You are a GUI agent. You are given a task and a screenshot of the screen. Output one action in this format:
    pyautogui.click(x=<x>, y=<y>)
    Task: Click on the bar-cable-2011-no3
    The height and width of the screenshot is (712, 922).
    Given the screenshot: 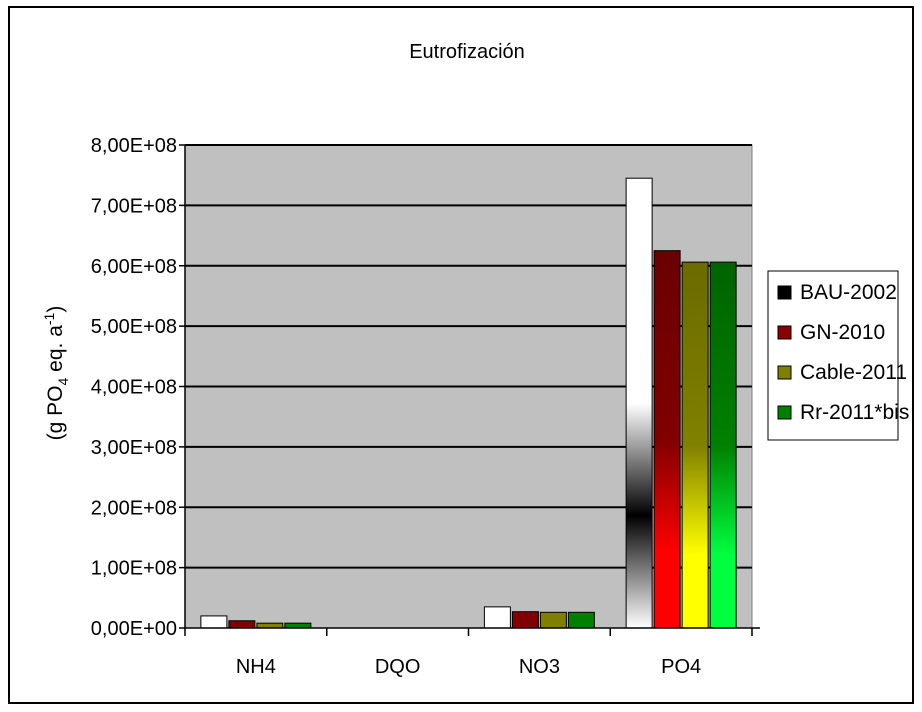 What is the action you would take?
    pyautogui.click(x=553, y=620)
    